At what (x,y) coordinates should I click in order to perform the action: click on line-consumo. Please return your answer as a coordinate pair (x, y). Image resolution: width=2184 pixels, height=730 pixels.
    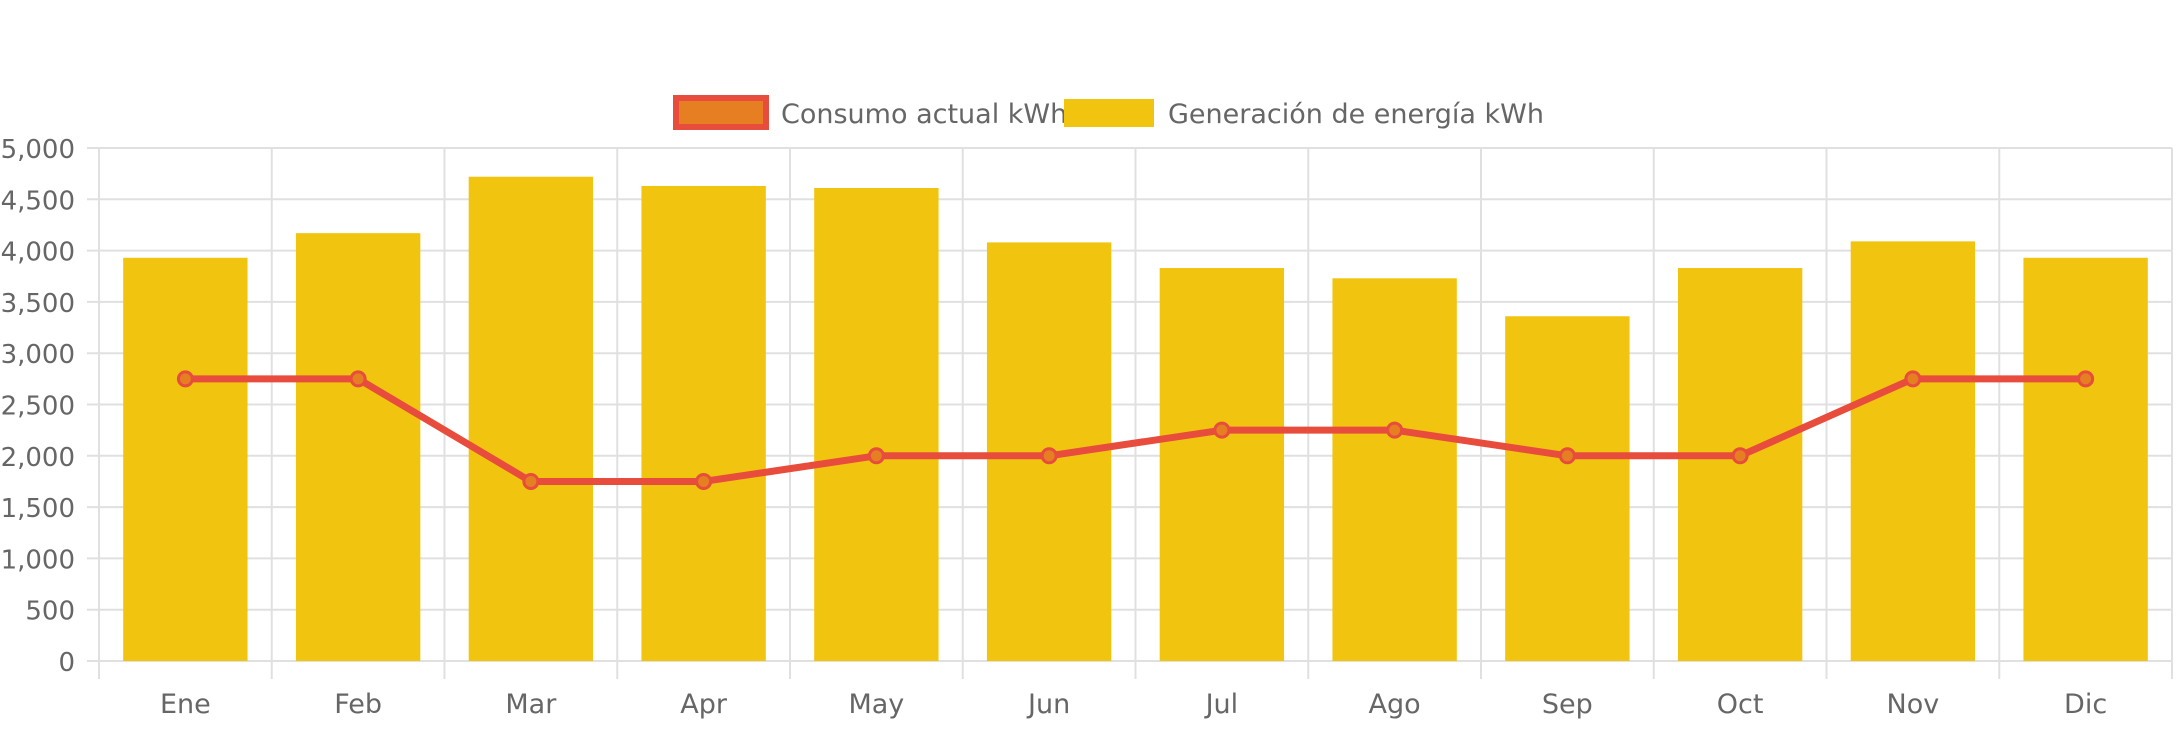
    Looking at the image, I should click on (1135, 430).